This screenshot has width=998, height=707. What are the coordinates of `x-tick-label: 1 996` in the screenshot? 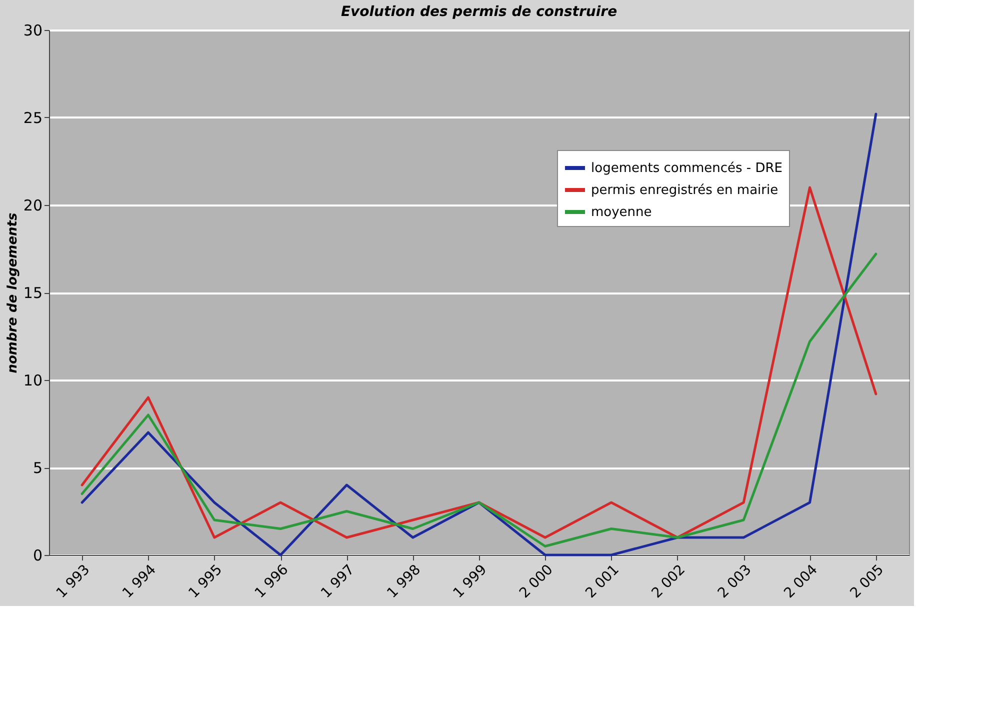 It's located at (272, 582).